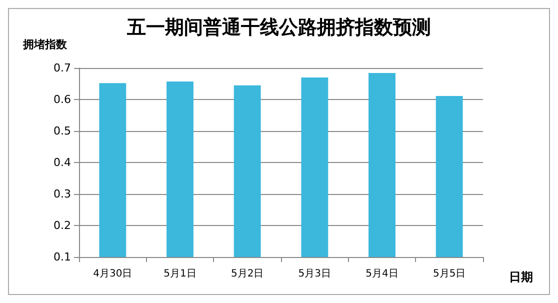 Image resolution: width=558 pixels, height=303 pixels. Describe the element at coordinates (521, 277) in the screenshot. I see `x-axis-title: 日期` at that location.